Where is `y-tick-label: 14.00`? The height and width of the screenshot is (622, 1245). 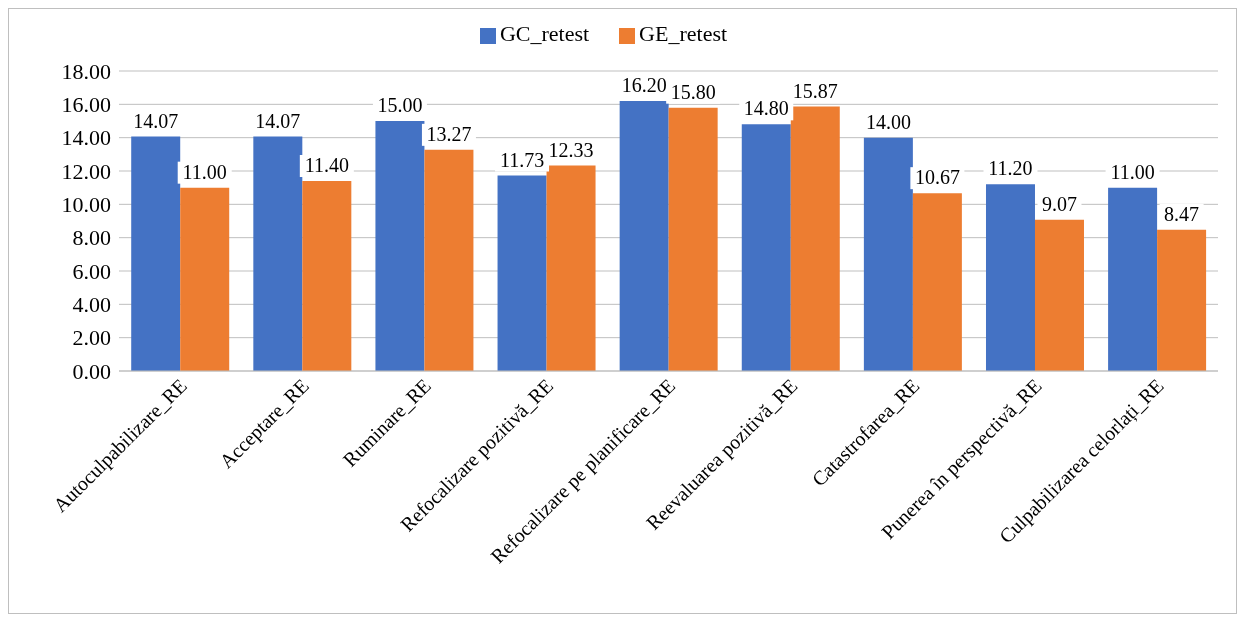 y-tick-label: 14.00 is located at coordinates (86, 138).